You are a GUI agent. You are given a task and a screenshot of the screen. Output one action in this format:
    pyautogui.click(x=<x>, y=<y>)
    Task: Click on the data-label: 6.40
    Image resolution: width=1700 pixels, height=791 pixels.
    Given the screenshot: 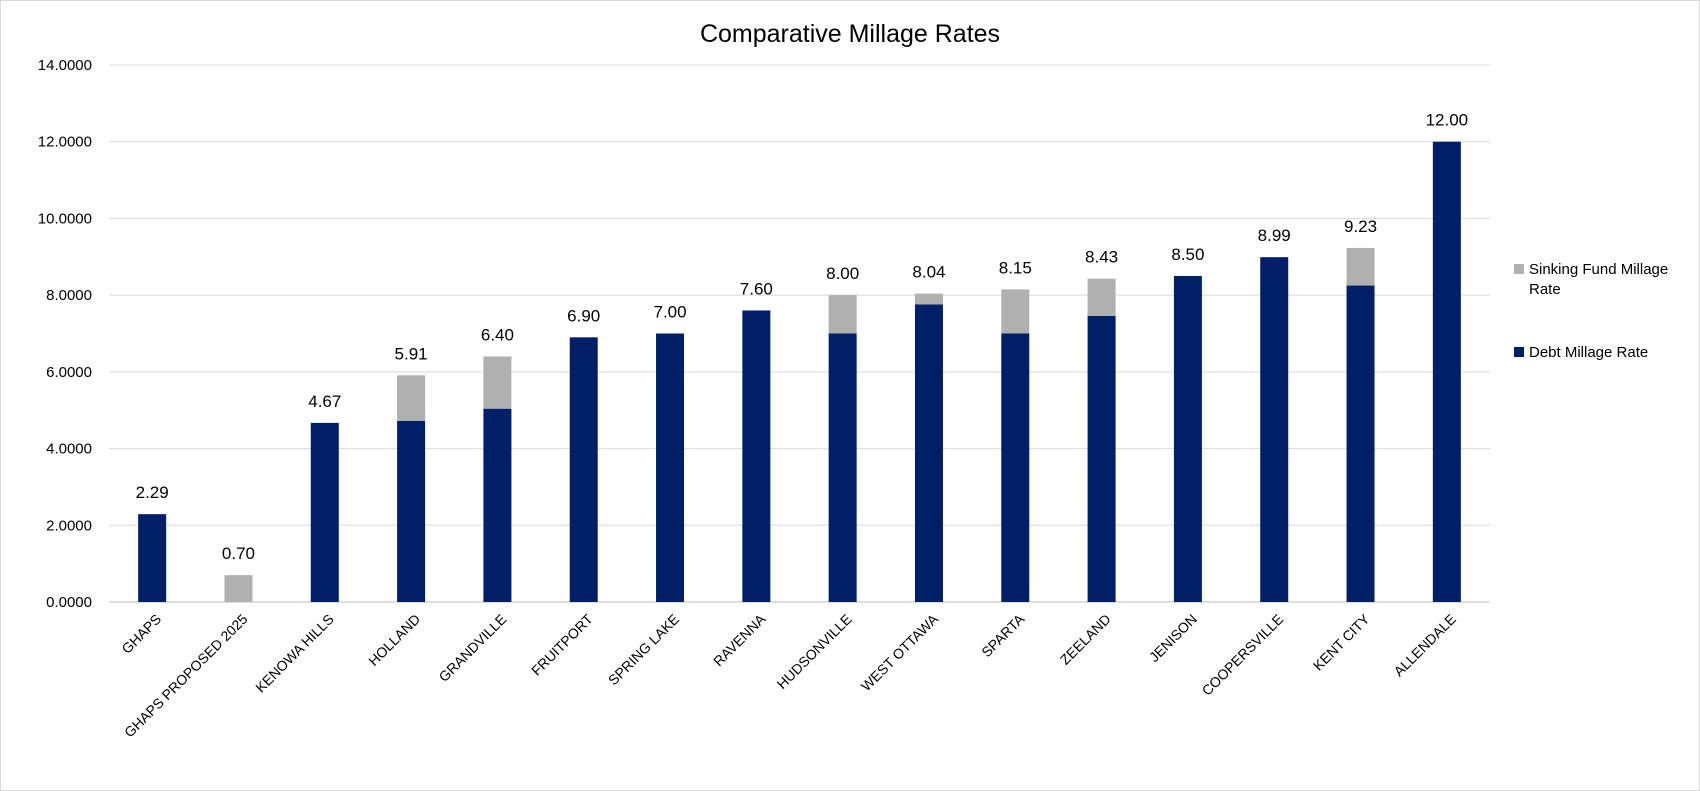 What is the action you would take?
    pyautogui.click(x=497, y=335)
    